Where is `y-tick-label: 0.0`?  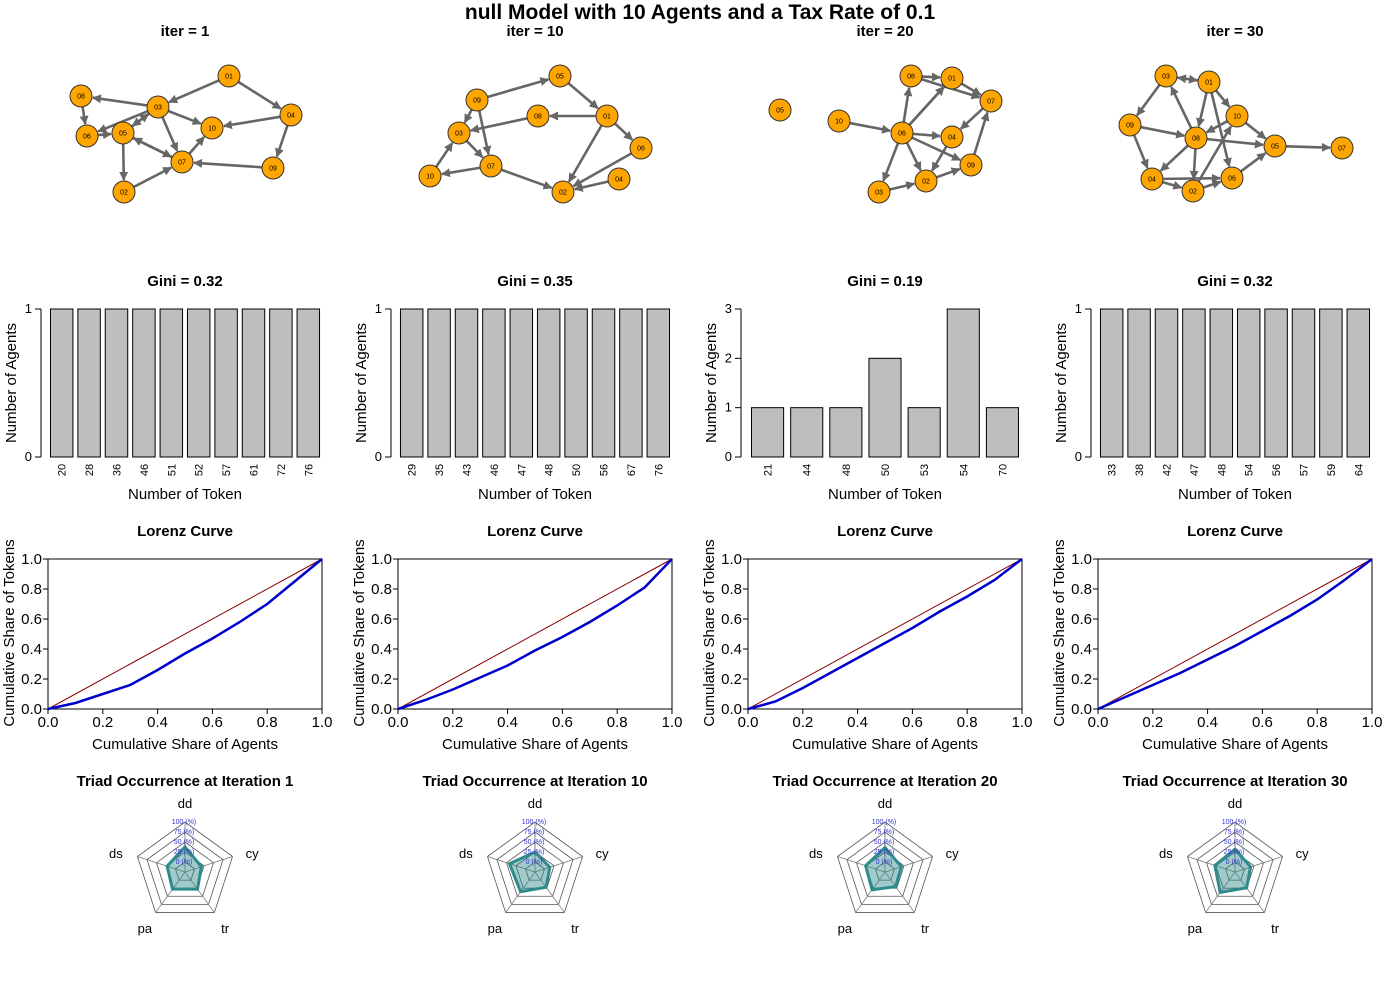
y-tick-label: 0.0 is located at coordinates (1081, 709).